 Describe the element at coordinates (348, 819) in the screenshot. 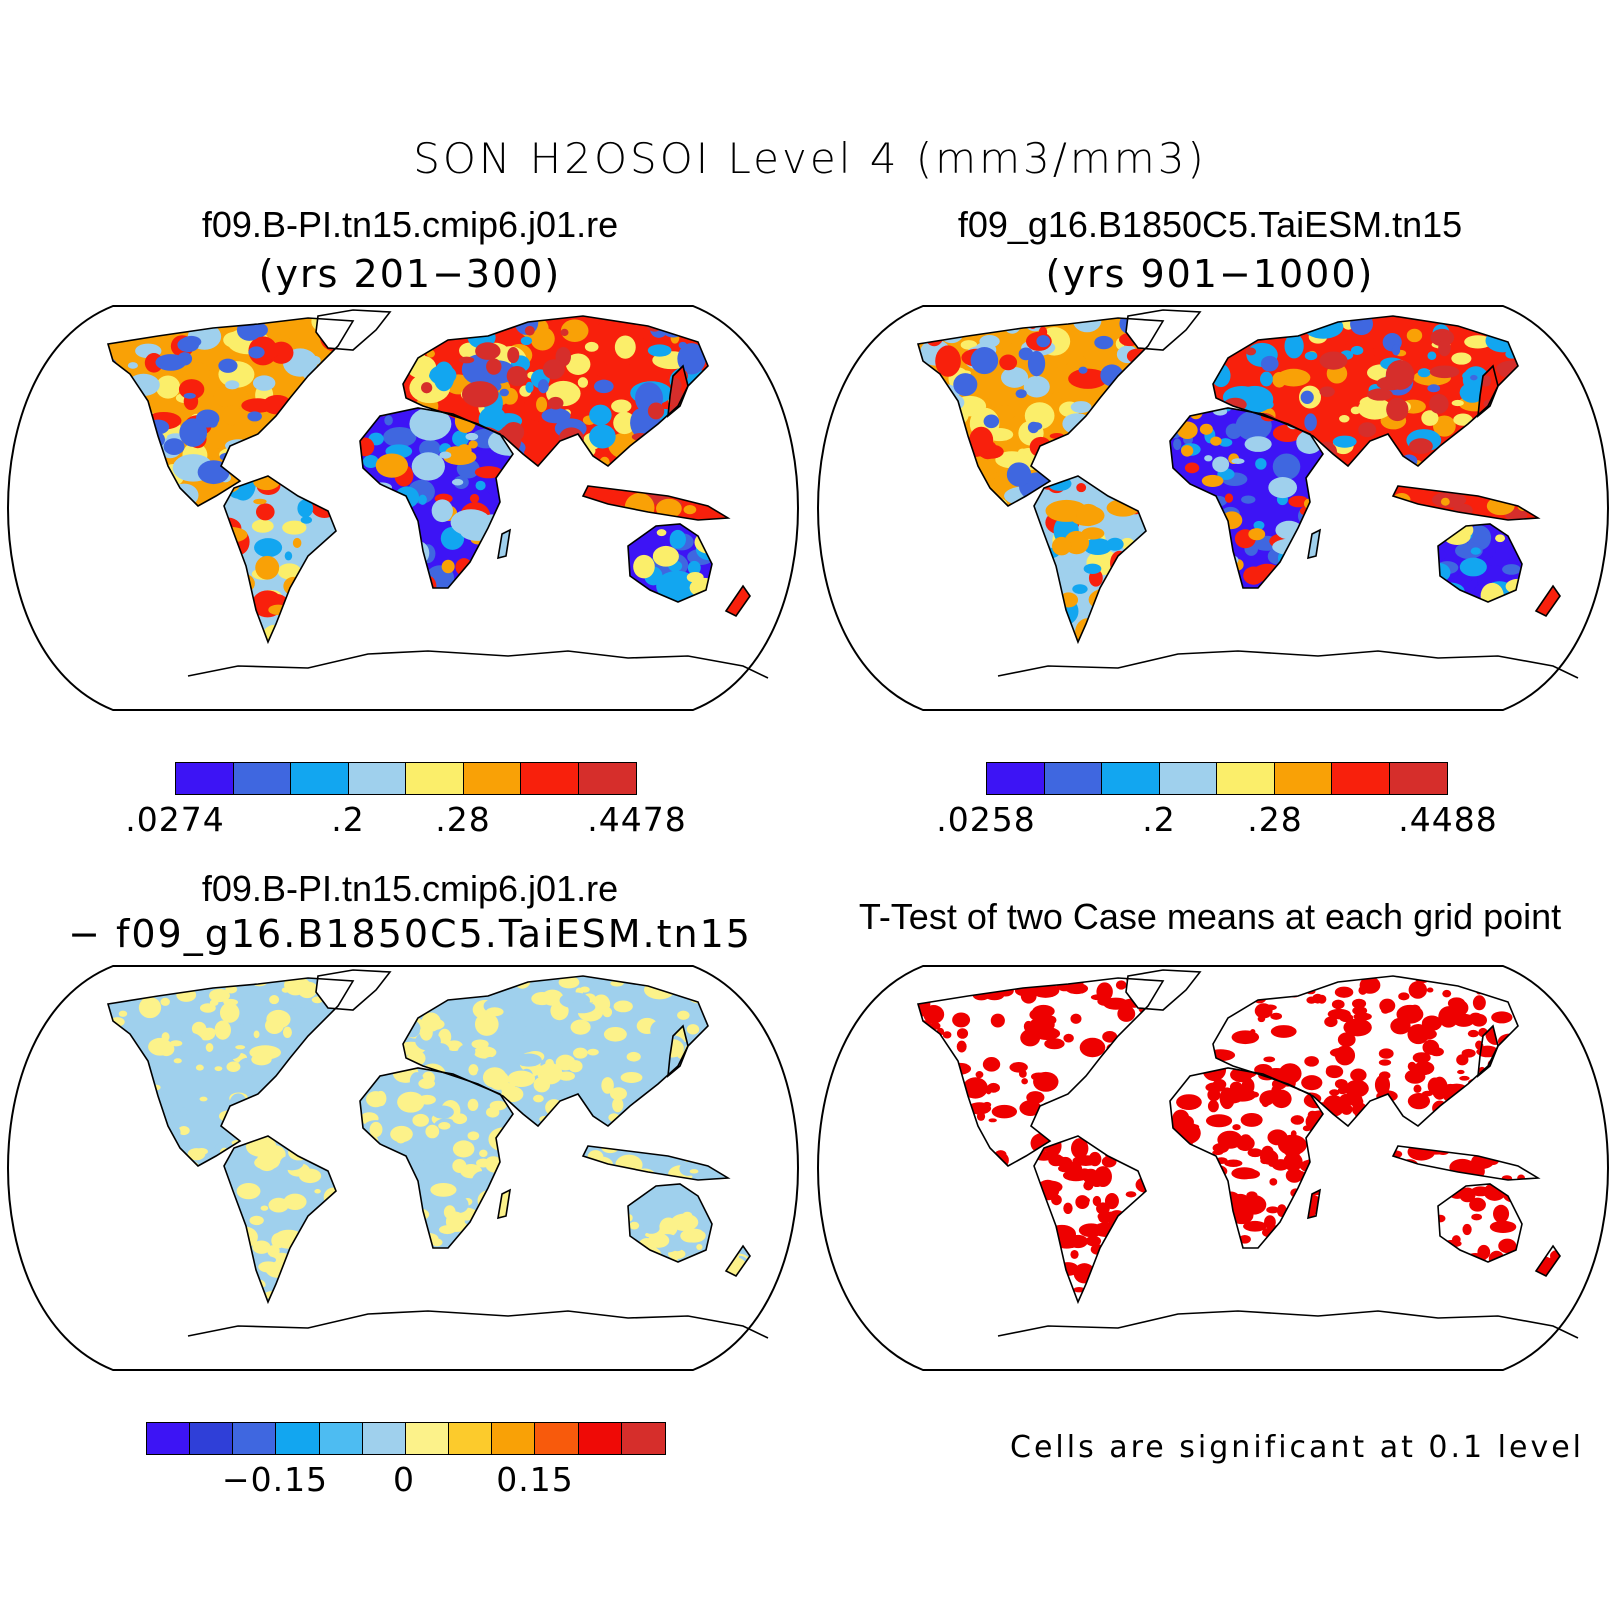

I see `colorbar-case1-tick: .2` at that location.